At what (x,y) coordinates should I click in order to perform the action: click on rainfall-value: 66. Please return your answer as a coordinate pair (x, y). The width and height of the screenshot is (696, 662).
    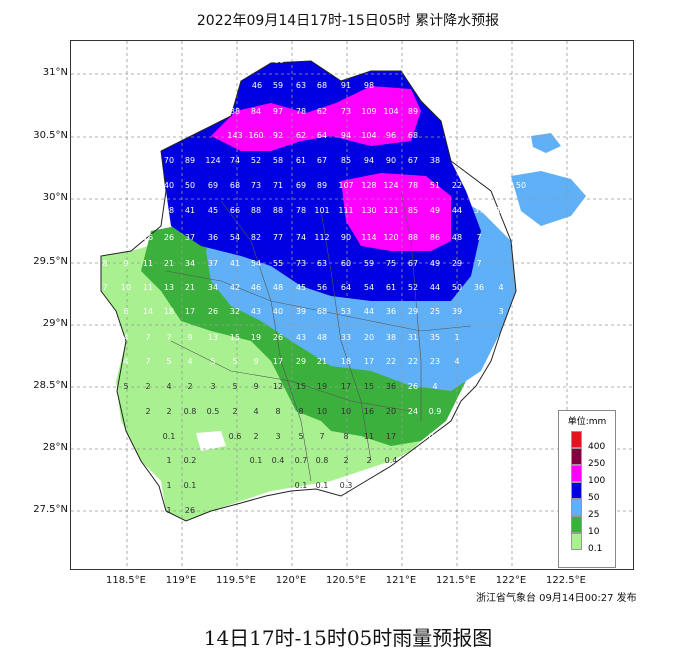
    Looking at the image, I should click on (235, 210).